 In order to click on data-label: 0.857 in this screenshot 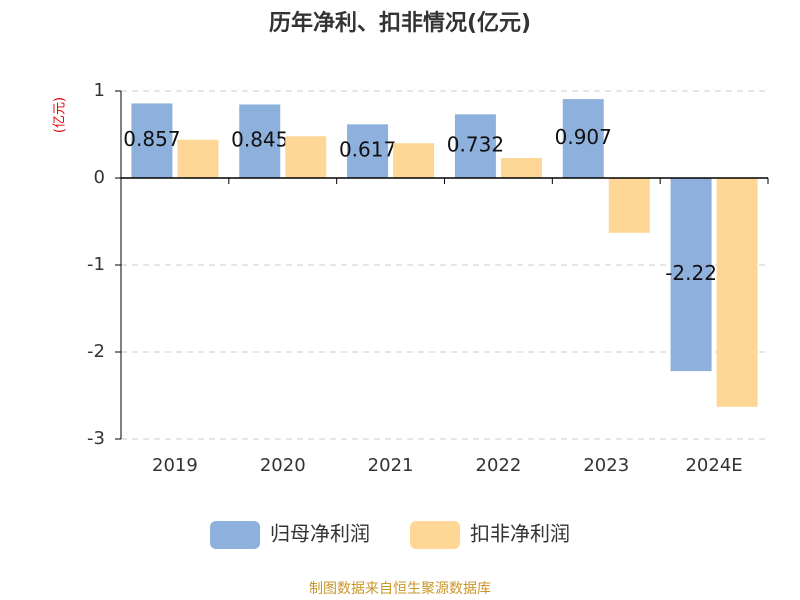, I will do `click(151, 139)`.